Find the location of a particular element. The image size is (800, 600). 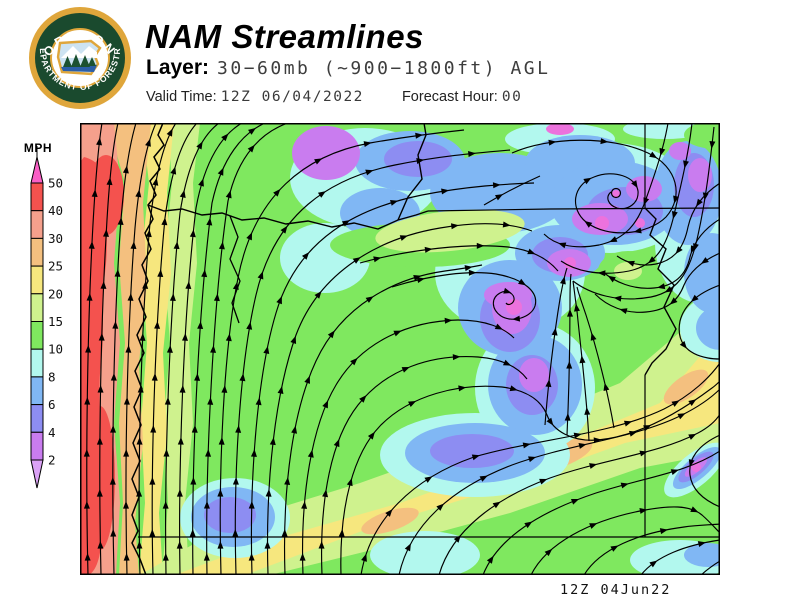

layer-label: Layer: is located at coordinates (178, 67).